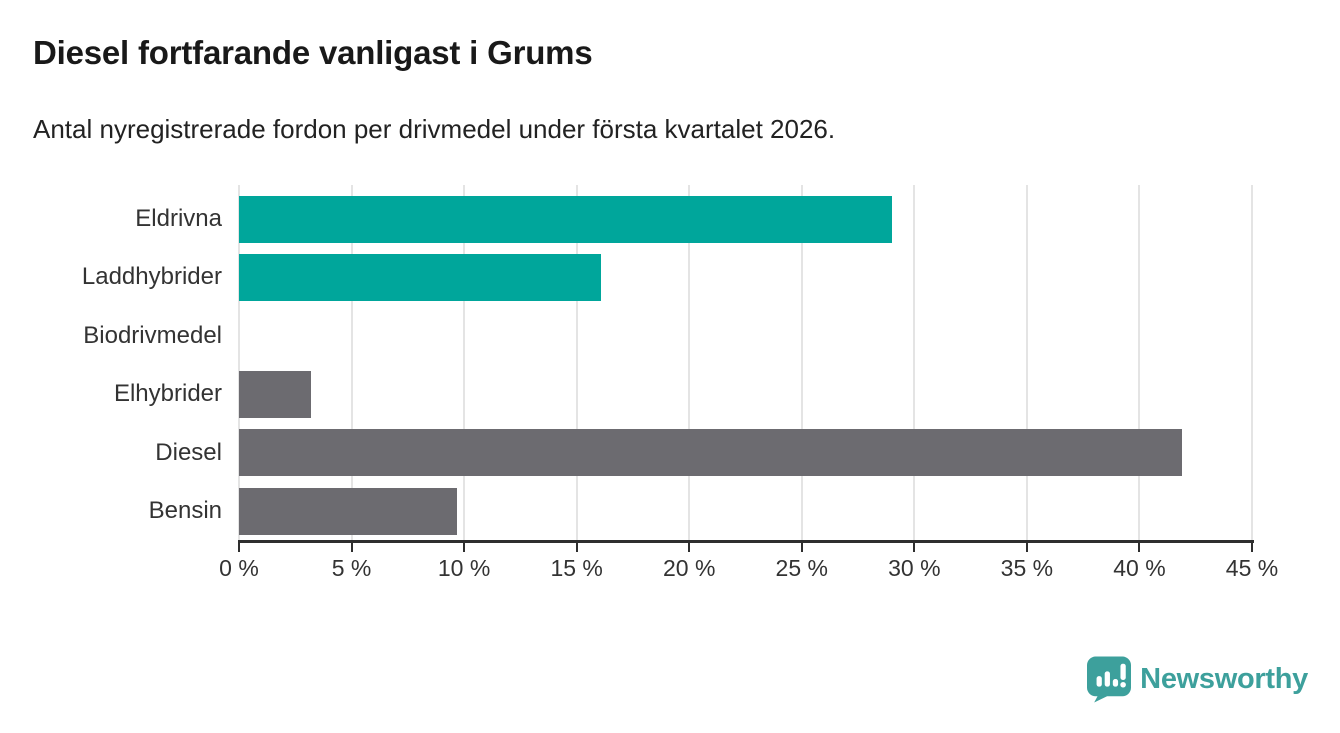 Image resolution: width=1340 pixels, height=733 pixels. I want to click on tick-label-5: 5 %, so click(351, 568).